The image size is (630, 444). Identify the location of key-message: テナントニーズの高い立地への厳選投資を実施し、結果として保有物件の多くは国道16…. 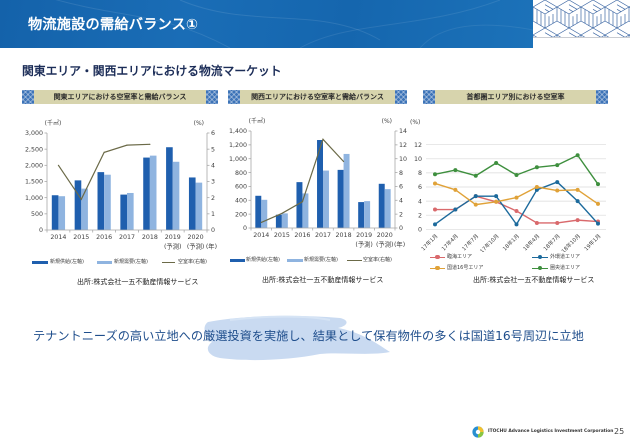
(308, 336).